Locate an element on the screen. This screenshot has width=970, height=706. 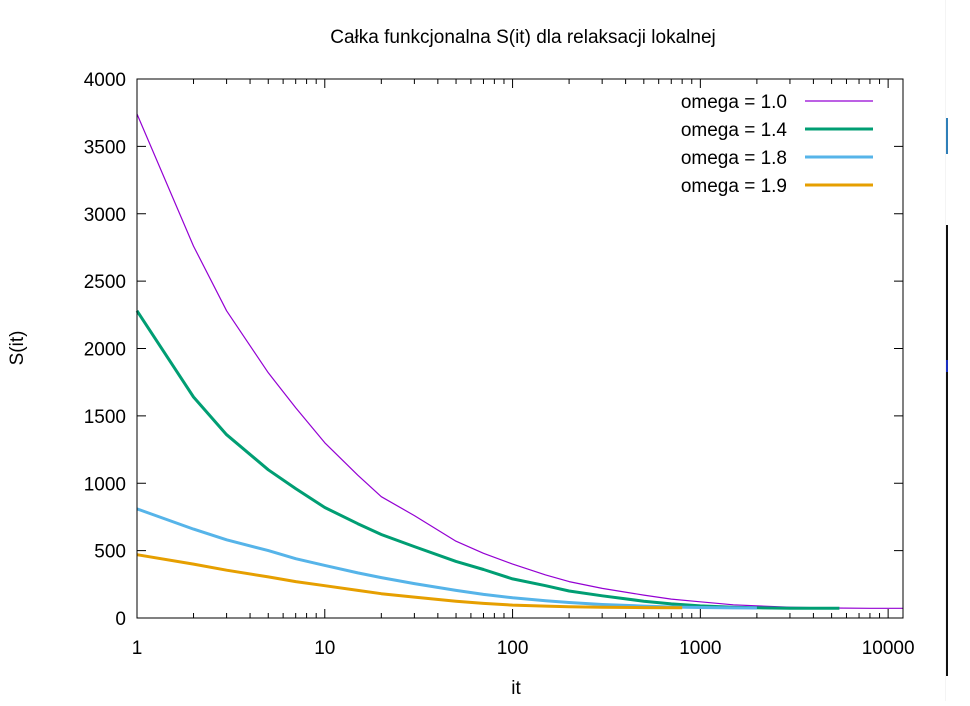
y-tick-label: 4000 is located at coordinates (105, 80).